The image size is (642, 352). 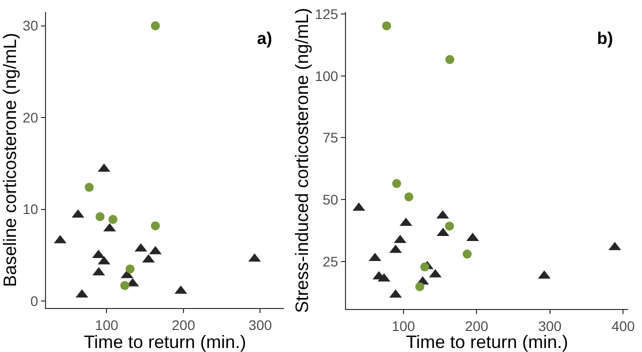 What do you see at coordinates (605, 38) in the screenshot?
I see `annotation: b)` at bounding box center [605, 38].